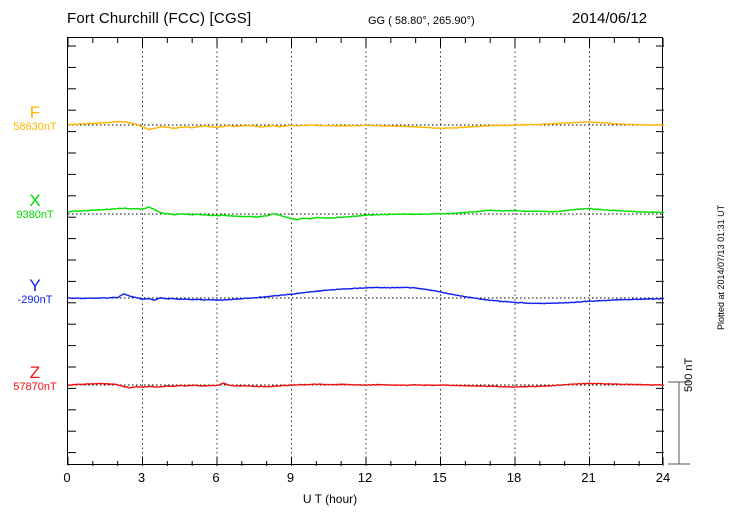 The image size is (730, 520). I want to click on page-title: Fort Churchill (FCC) [CGS], so click(159, 18).